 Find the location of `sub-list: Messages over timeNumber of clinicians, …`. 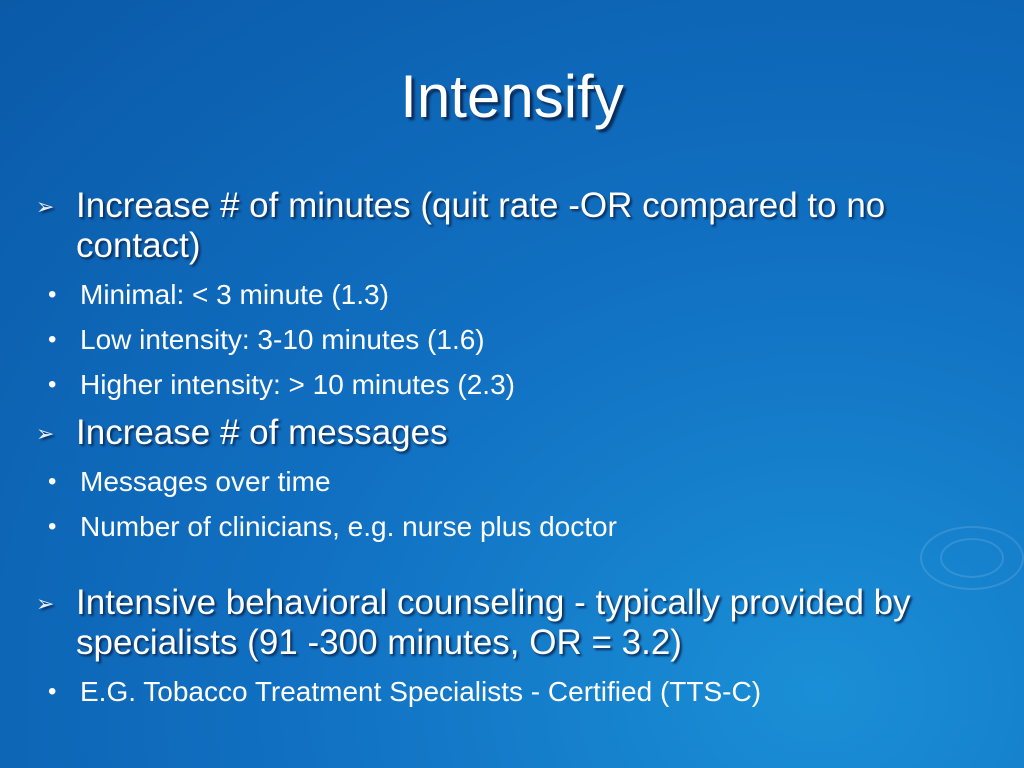

sub-list: Messages over timeNumber of clinicians, … is located at coordinates (521, 504).